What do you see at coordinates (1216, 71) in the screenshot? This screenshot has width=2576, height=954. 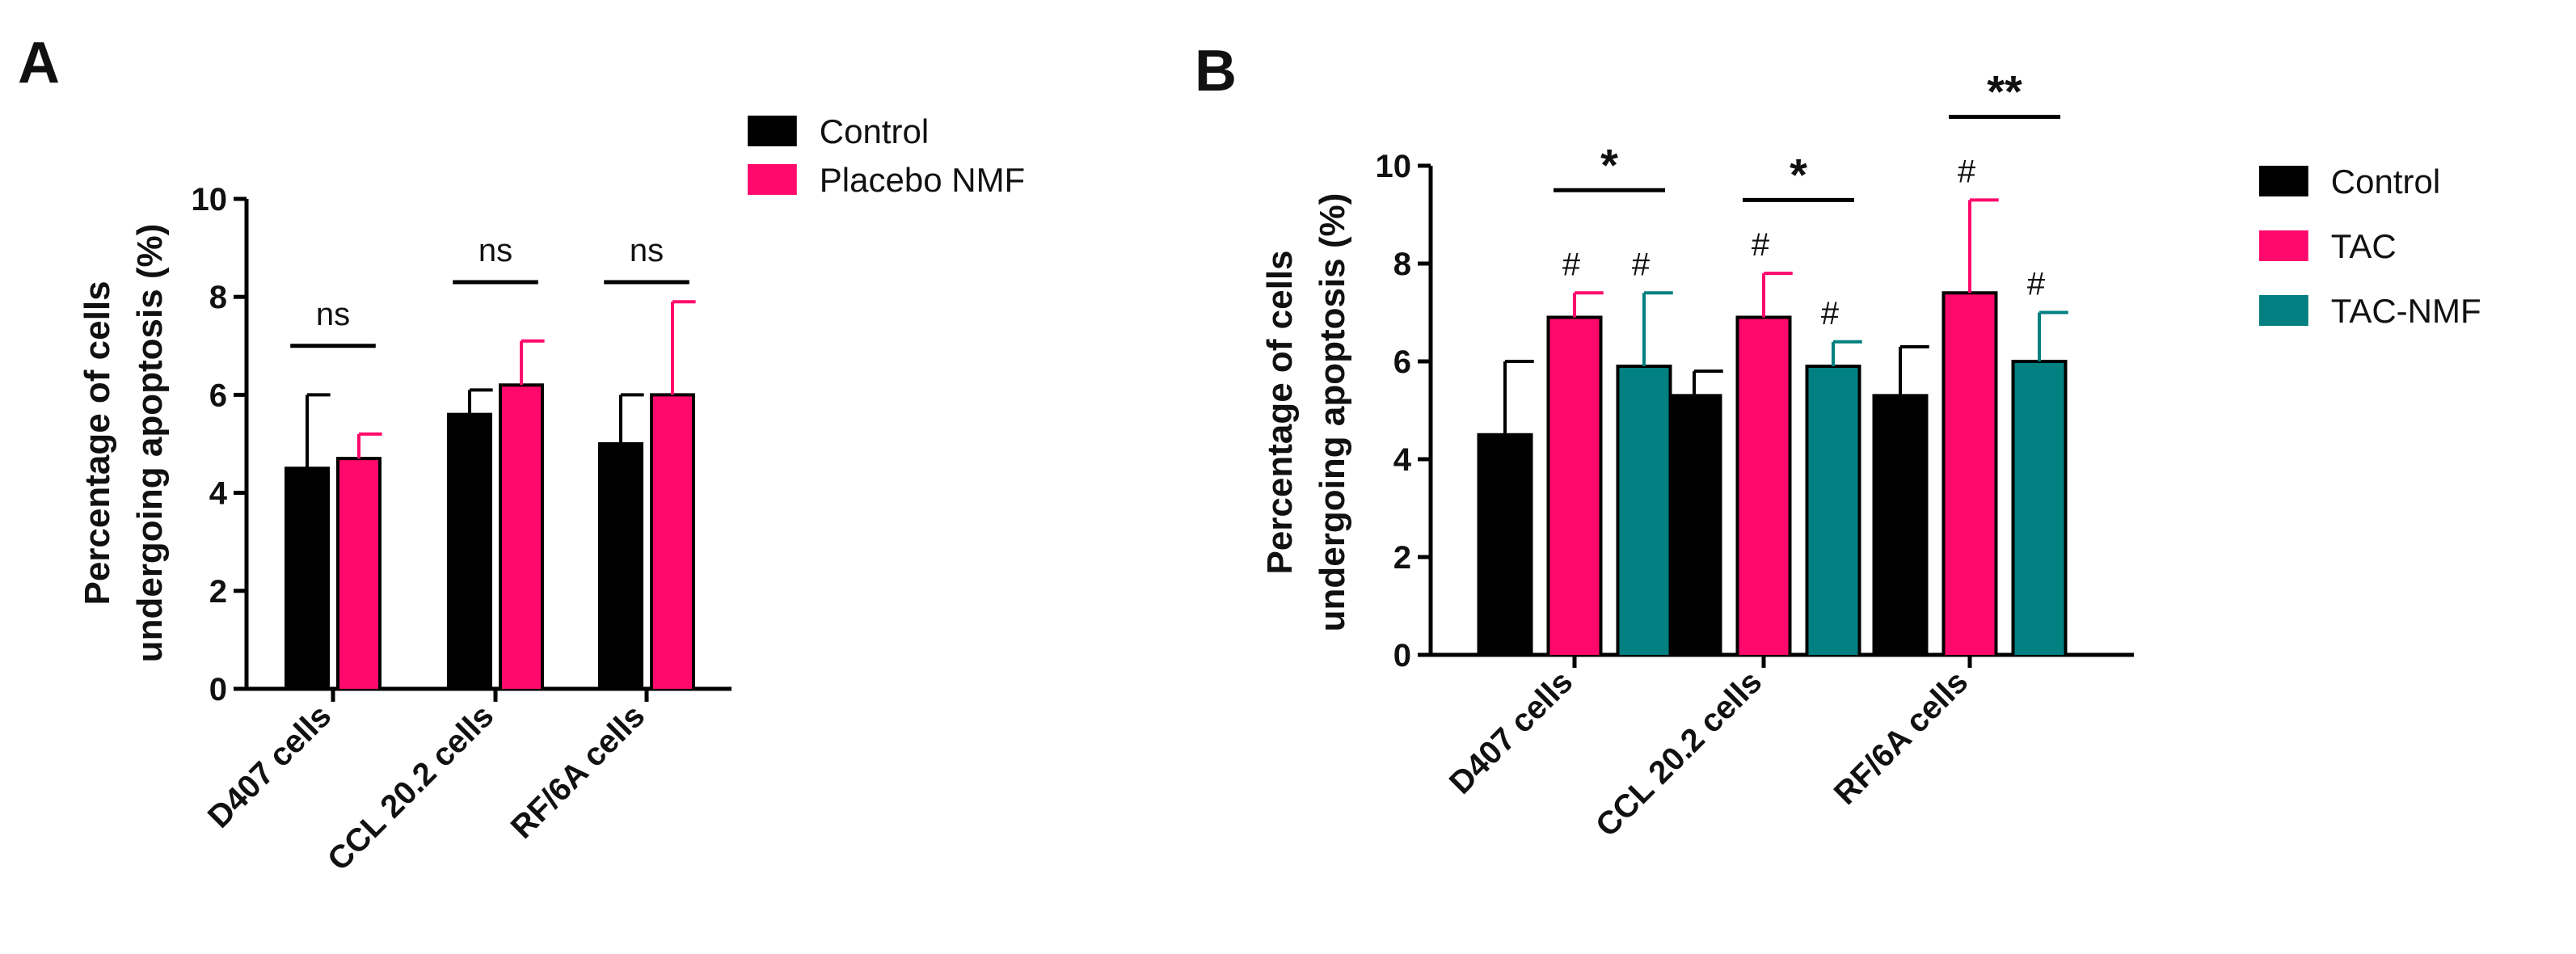 I see `panel-label-b: B` at bounding box center [1216, 71].